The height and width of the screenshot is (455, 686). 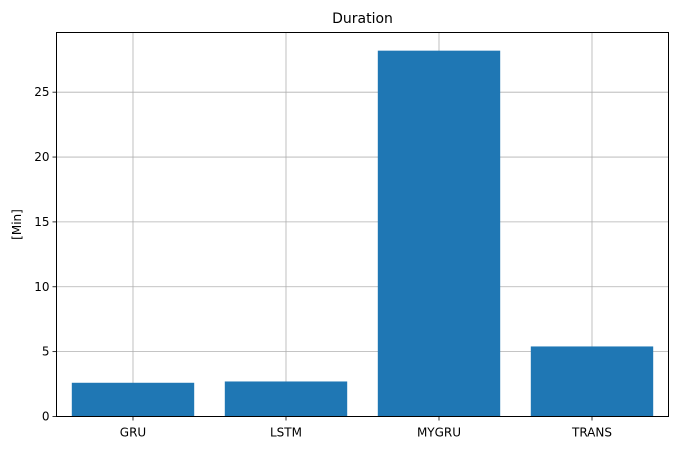 What do you see at coordinates (41, 157) in the screenshot?
I see `y-tick-label-4: 20` at bounding box center [41, 157].